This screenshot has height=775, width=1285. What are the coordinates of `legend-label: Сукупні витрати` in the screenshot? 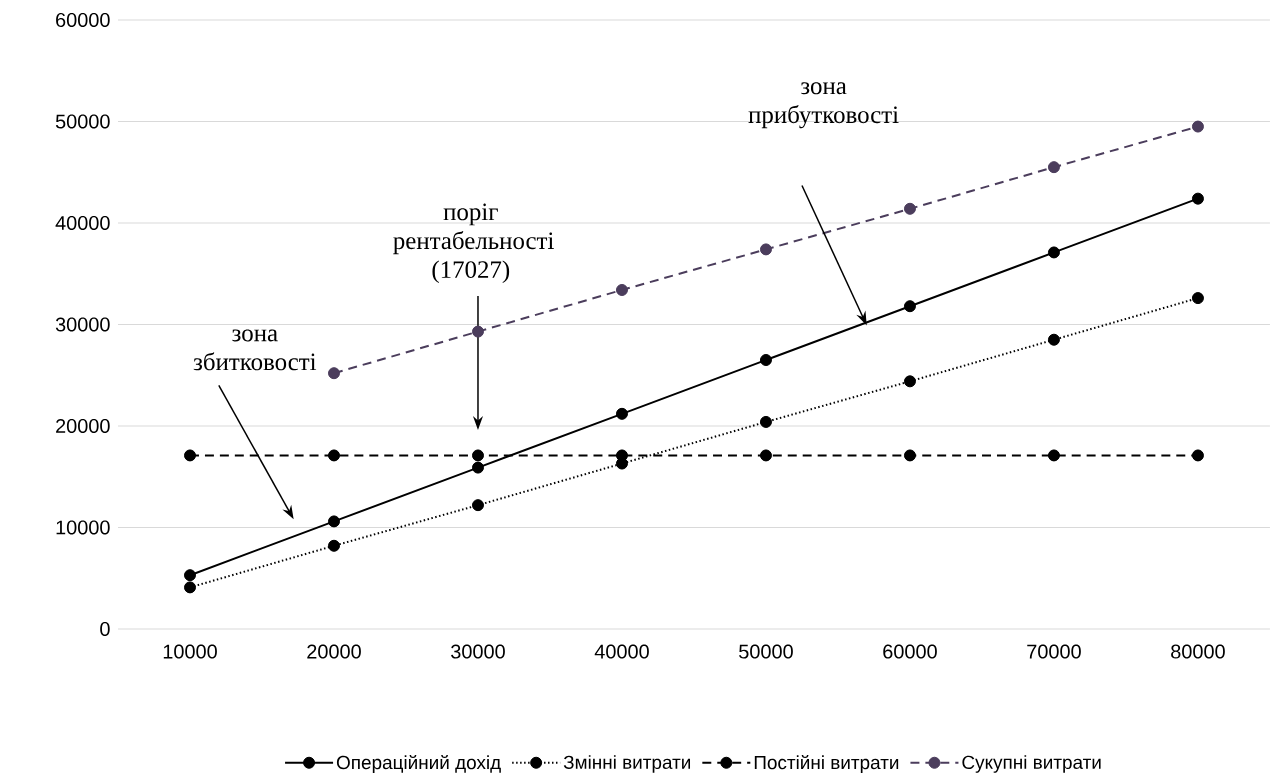 It's located at (1031, 764).